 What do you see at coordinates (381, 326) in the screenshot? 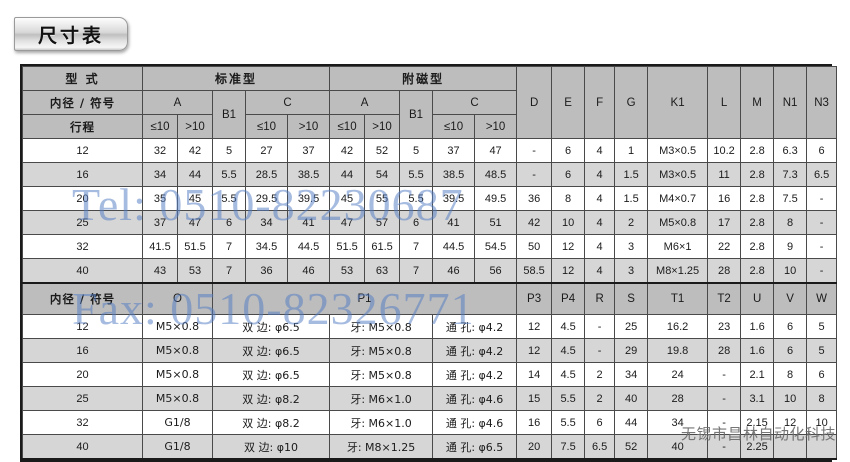
I see `cell-P1-thread: 牙: M5×0.8` at bounding box center [381, 326].